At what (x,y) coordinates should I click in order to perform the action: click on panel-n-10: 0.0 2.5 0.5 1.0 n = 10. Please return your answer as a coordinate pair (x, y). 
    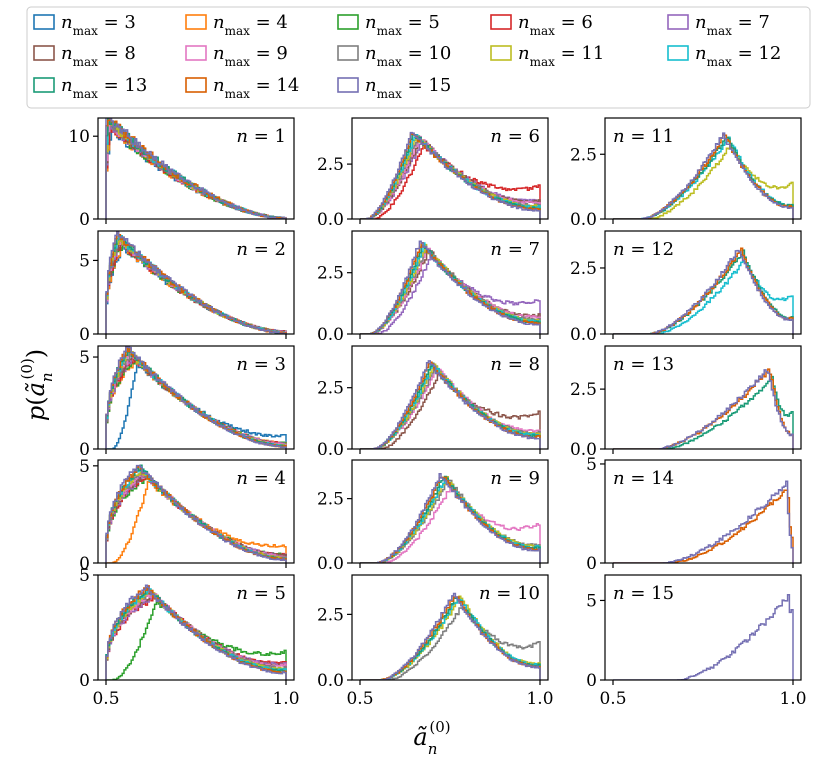
    Looking at the image, I should click on (435, 641).